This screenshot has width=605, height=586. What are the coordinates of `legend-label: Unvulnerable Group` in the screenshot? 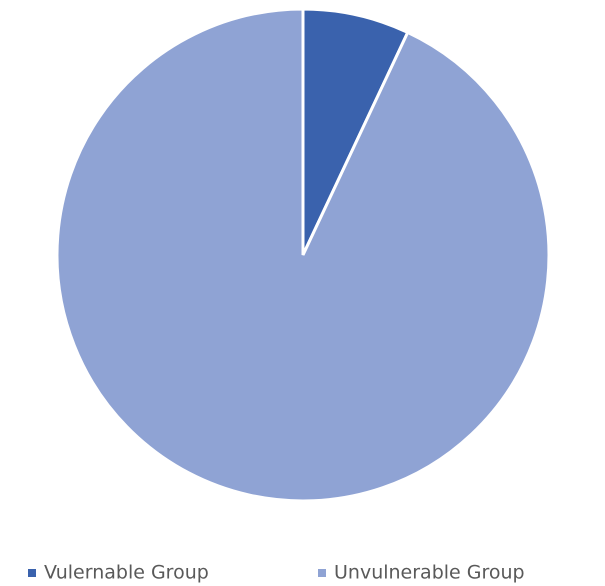 It's located at (429, 573).